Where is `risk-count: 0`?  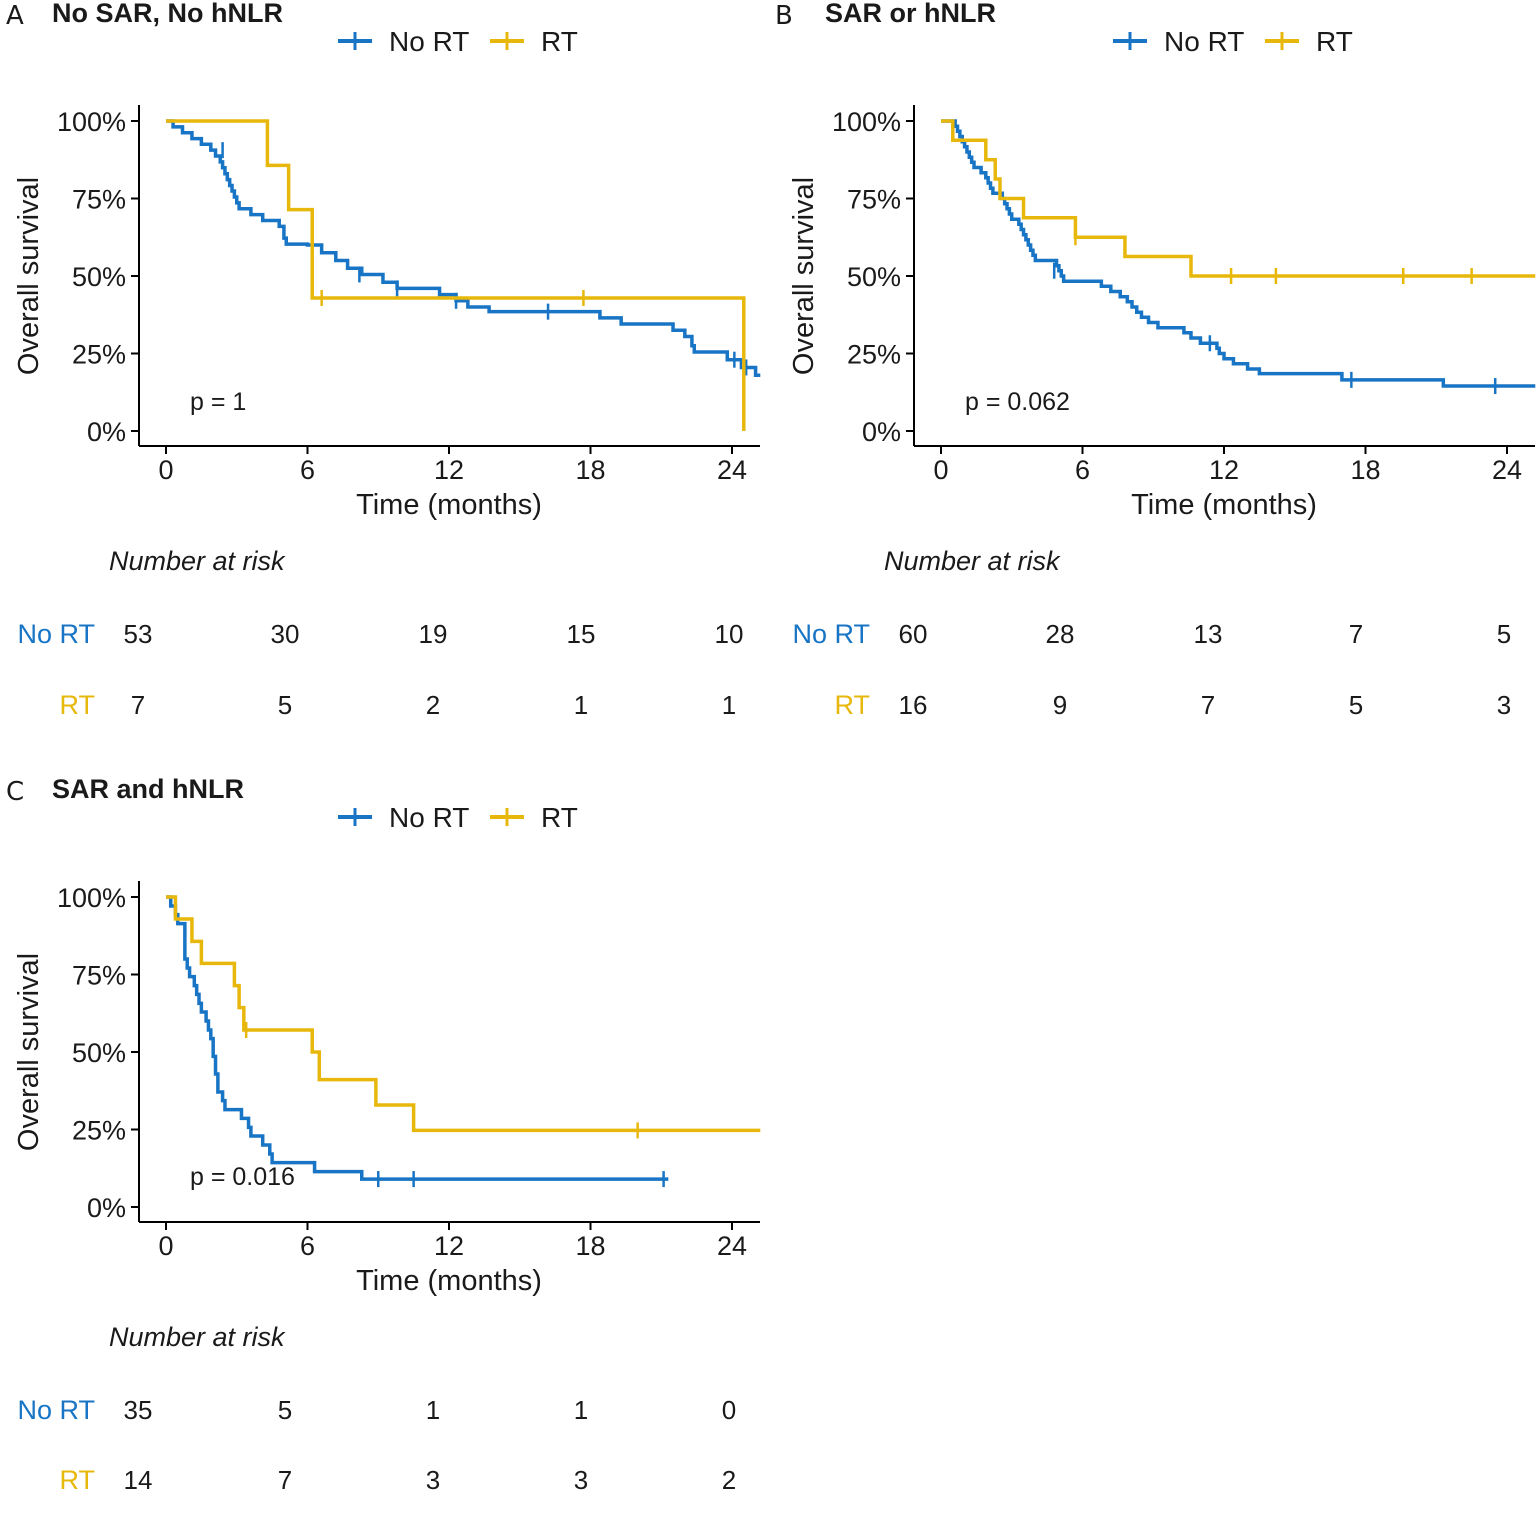 risk-count: 0 is located at coordinates (729, 1410).